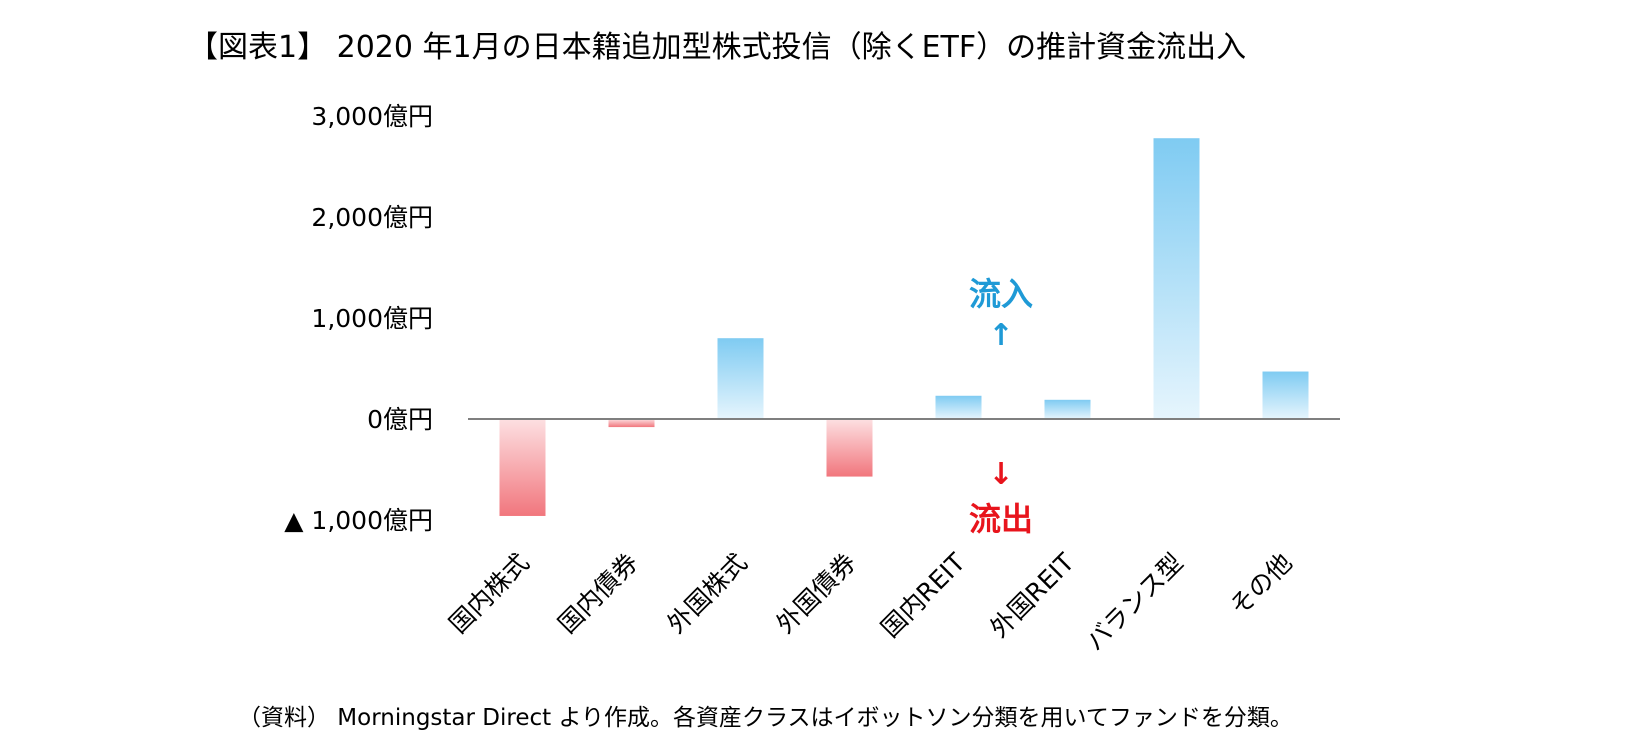 This screenshot has width=1640, height=752. I want to click on x-tick-label: 外国株式, so click(707, 593).